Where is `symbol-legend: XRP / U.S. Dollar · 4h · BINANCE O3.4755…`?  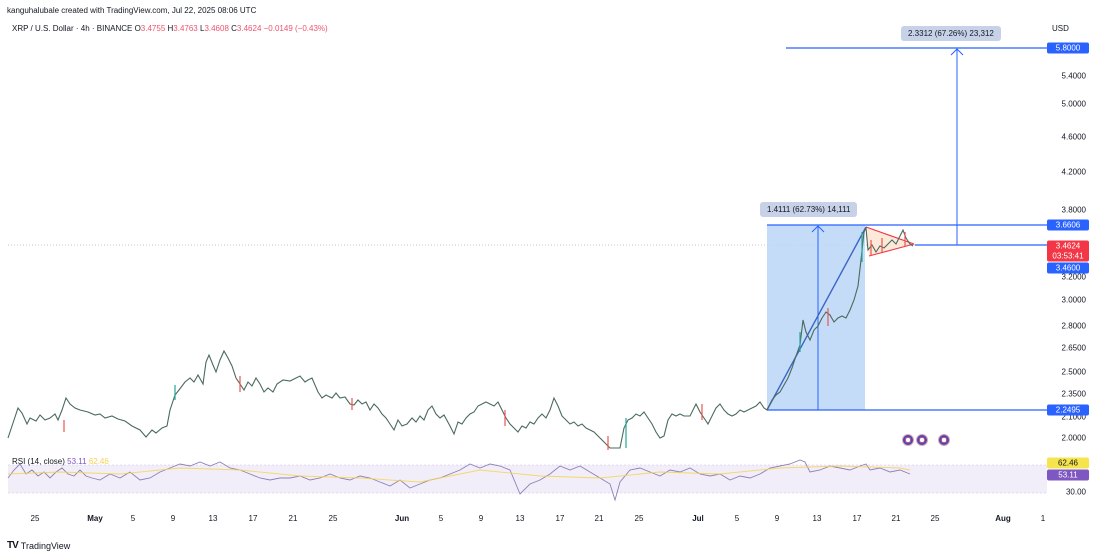 symbol-legend: XRP / U.S. Dollar · 4h · BINANCE O3.4755… is located at coordinates (170, 28).